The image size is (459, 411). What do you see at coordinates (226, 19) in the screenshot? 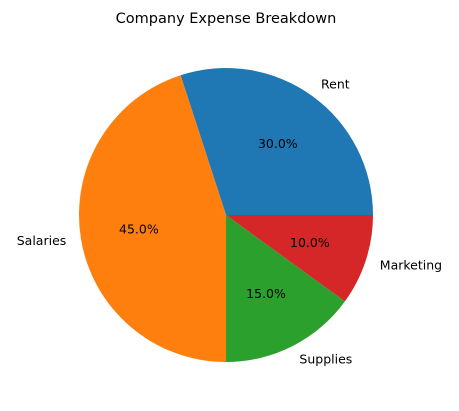
I see `chart-title: Company Expense Breakdown` at bounding box center [226, 19].